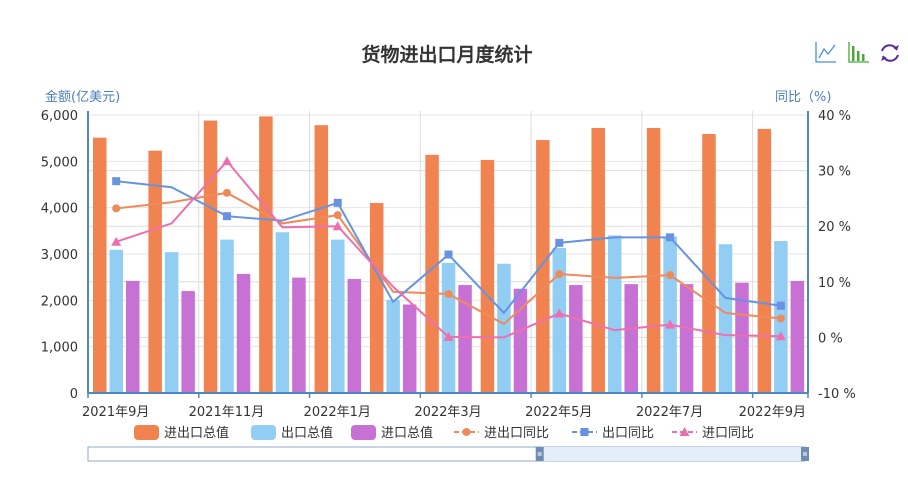  I want to click on left-tick-label: 1,000, so click(59, 348).